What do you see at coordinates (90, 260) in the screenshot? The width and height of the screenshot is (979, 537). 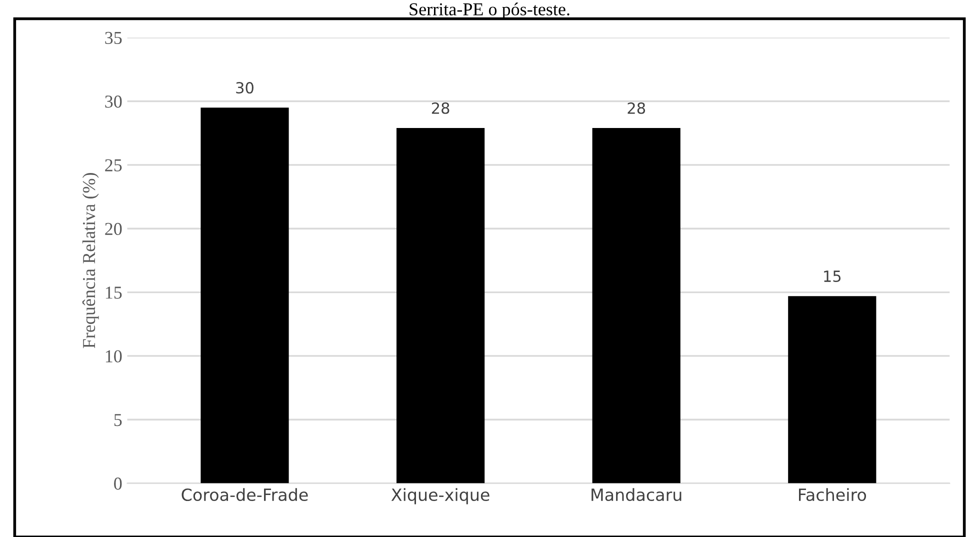 I see `y-axis-title: Frequência Relativa (%)` at bounding box center [90, 260].